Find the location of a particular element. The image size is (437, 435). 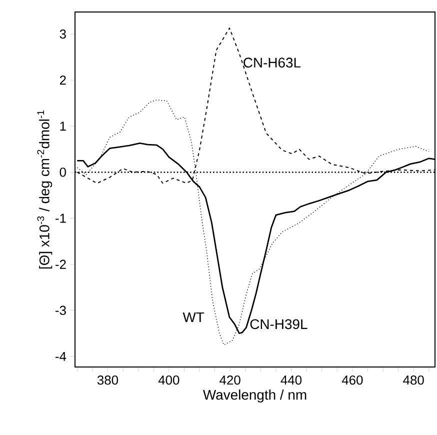

y-tick-label: 2 is located at coordinates (63, 80).